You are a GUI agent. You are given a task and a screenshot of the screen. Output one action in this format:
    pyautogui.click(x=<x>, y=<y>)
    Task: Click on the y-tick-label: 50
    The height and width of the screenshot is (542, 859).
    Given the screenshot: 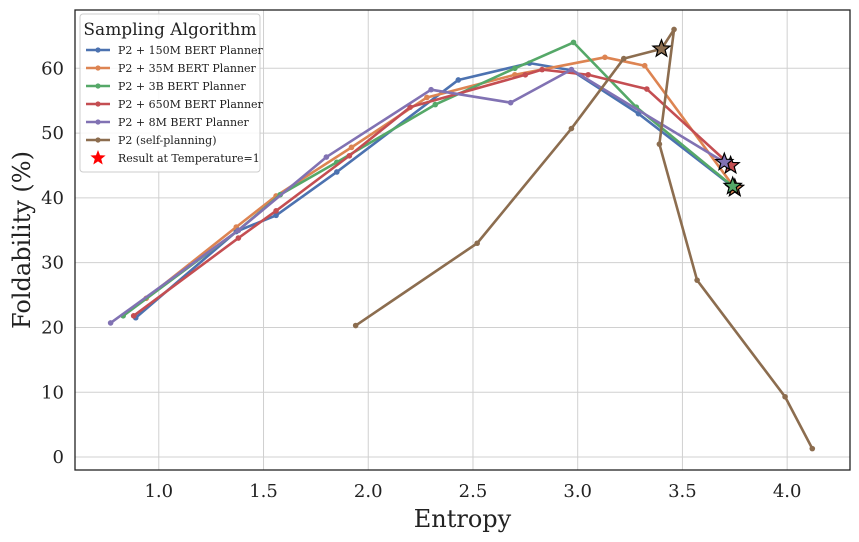 What is the action you would take?
    pyautogui.click(x=52, y=133)
    